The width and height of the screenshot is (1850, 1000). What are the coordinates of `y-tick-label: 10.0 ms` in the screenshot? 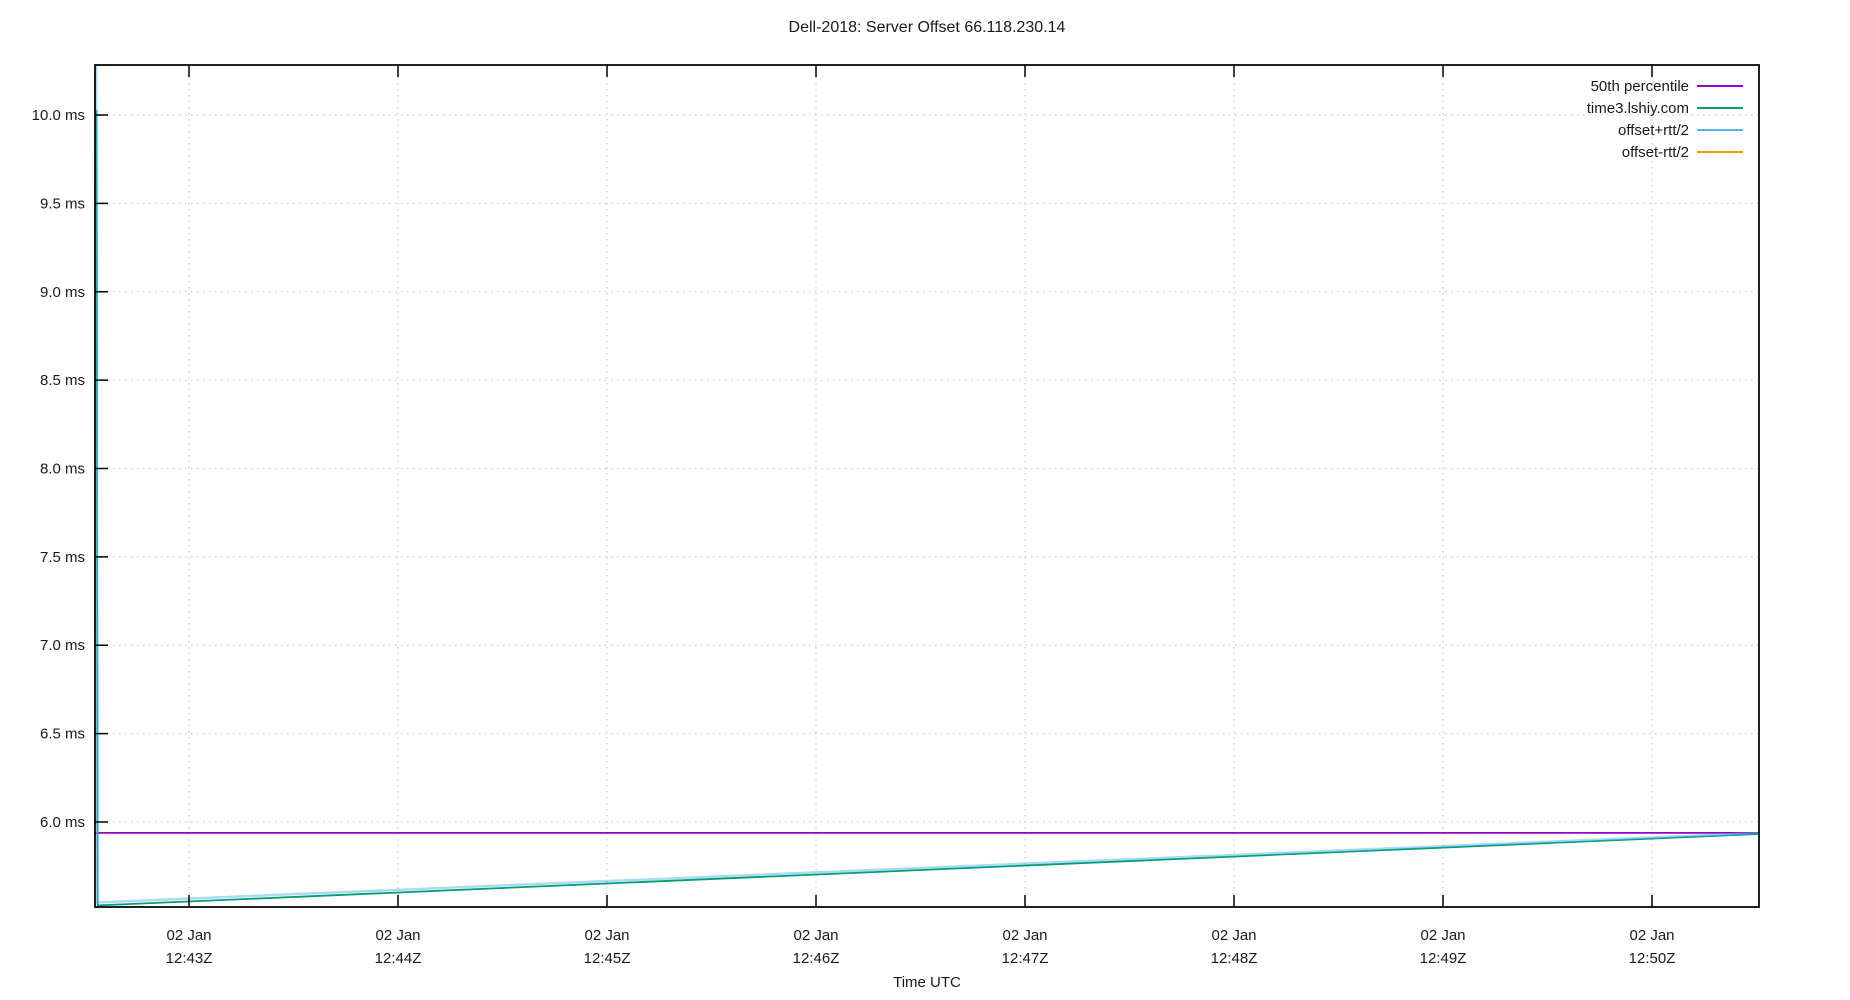 It's located at (58, 115).